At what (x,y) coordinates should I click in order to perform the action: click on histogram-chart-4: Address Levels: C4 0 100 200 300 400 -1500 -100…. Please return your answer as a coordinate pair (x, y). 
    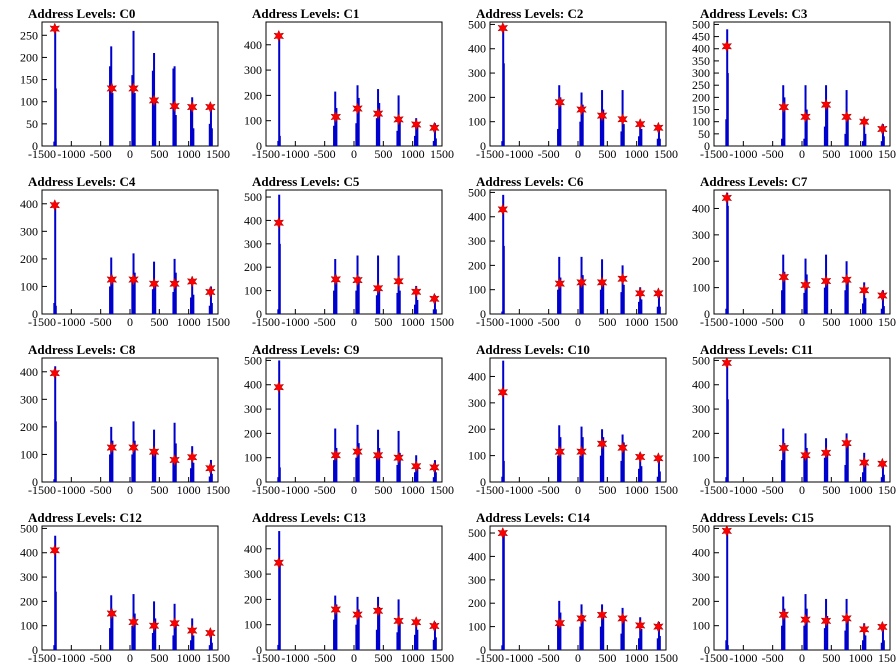
    Looking at the image, I should click on (125, 251).